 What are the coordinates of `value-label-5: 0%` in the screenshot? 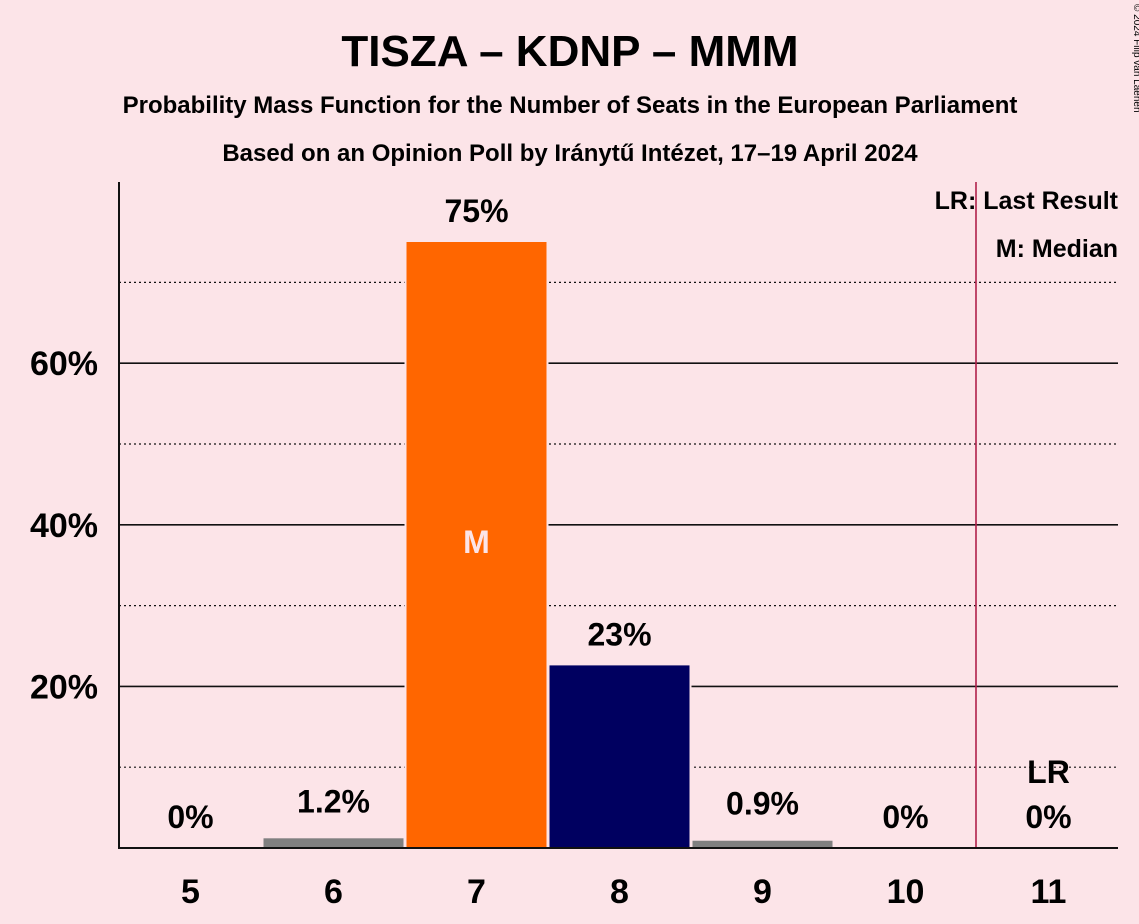 It's located at (190, 817).